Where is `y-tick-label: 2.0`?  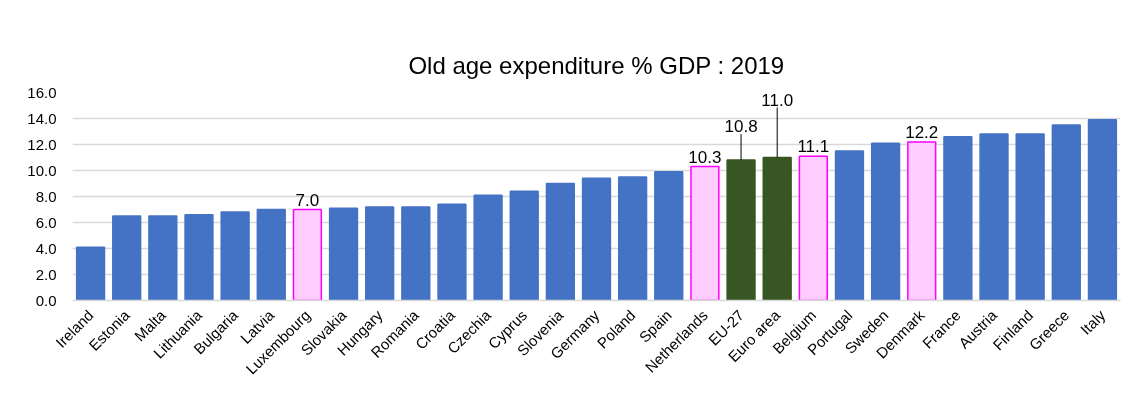 y-tick-label: 2.0 is located at coordinates (46, 274).